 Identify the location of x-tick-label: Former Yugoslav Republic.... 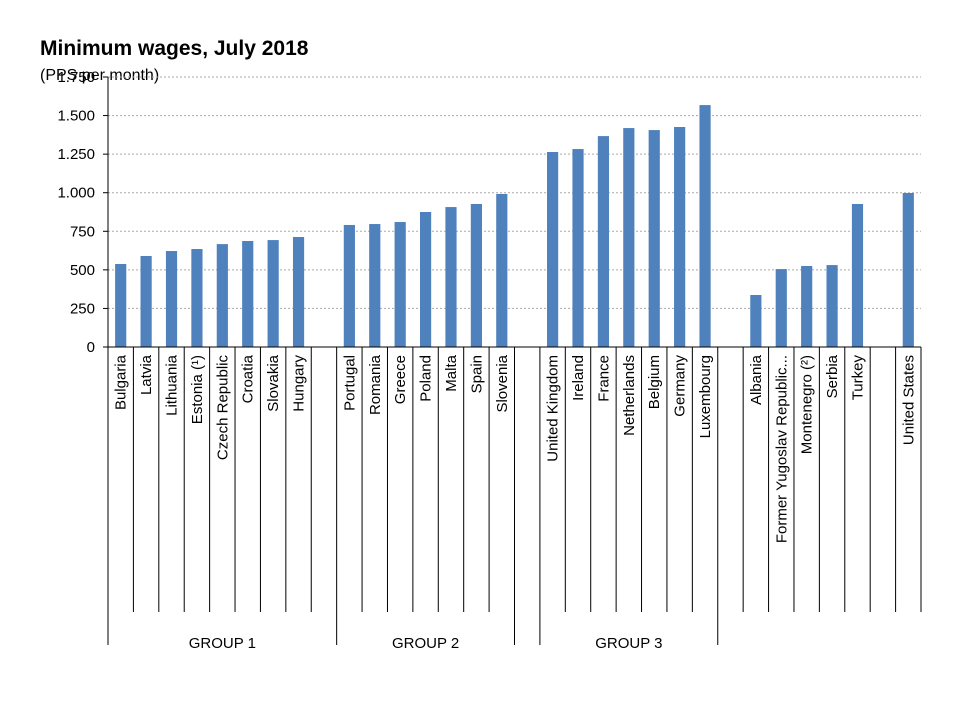
(781, 449).